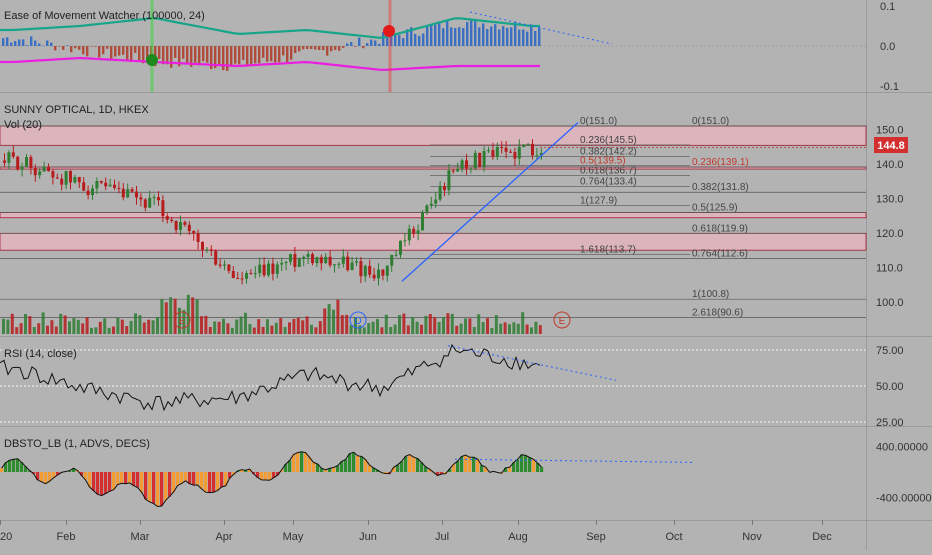  Describe the element at coordinates (608, 140) in the screenshot. I see `fib-extension-label: 0.236(145.5)` at that location.